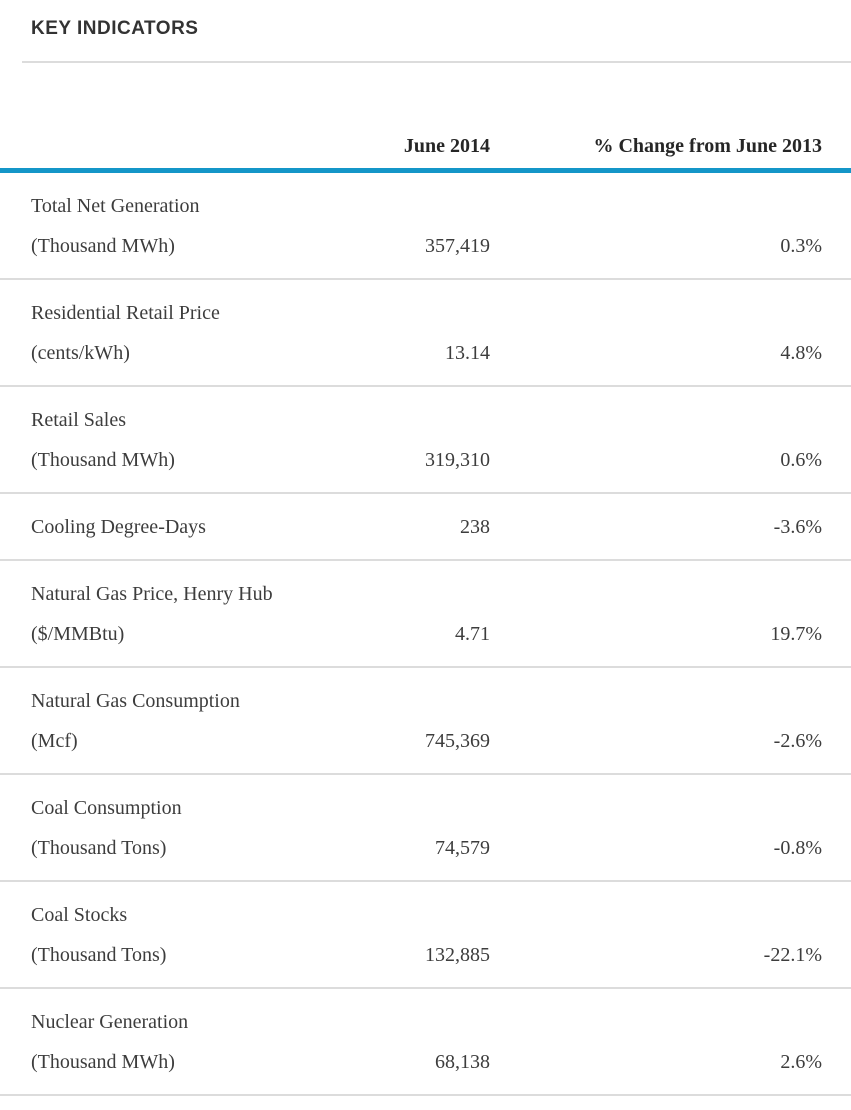  I want to click on indicator-label: Retail Sales, so click(78, 420).